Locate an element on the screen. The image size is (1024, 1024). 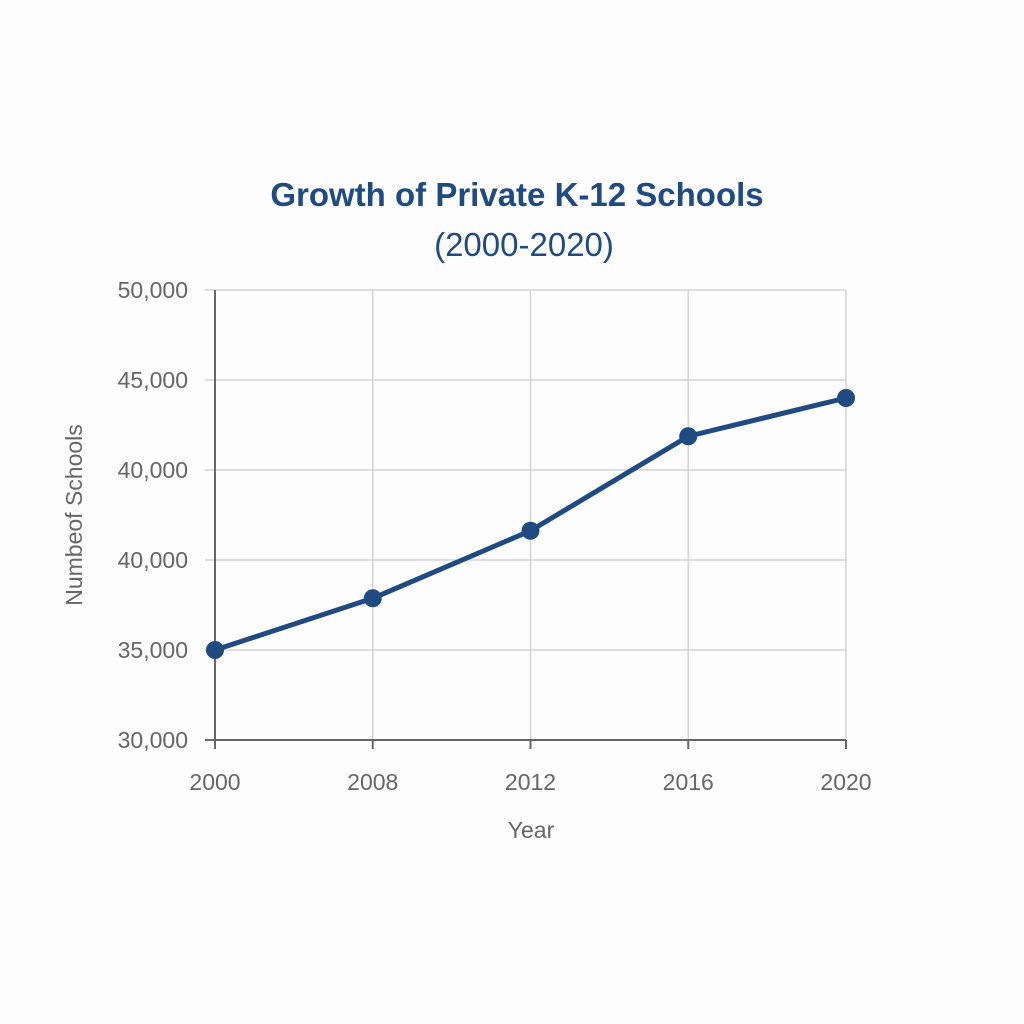
y-tick-label: 35,000 is located at coordinates (153, 650).